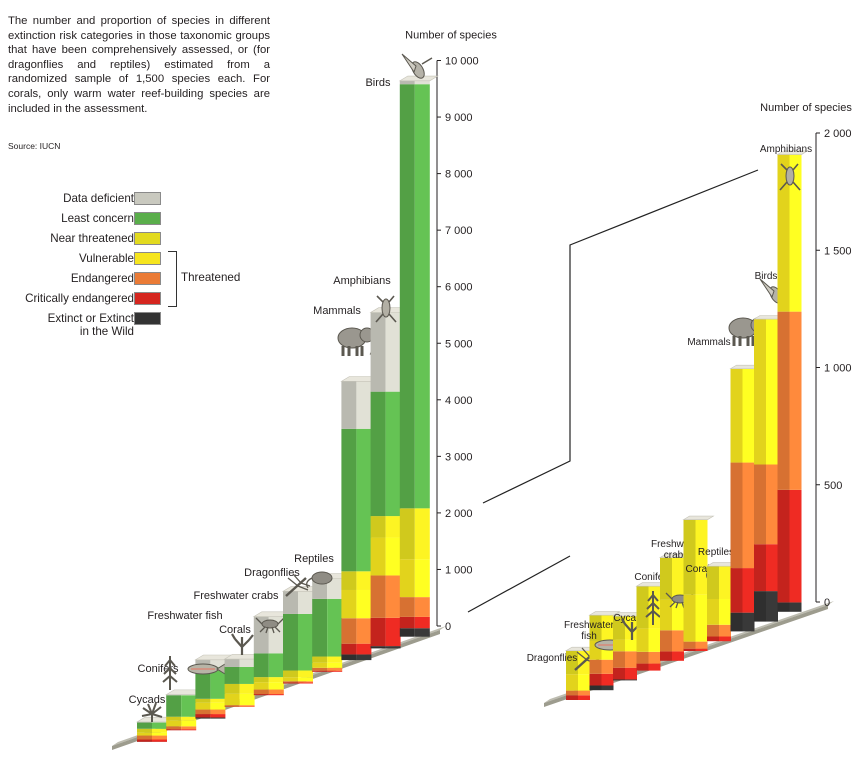 The width and height of the screenshot is (854, 760). I want to click on y-tick-label: 7 000, so click(459, 231).